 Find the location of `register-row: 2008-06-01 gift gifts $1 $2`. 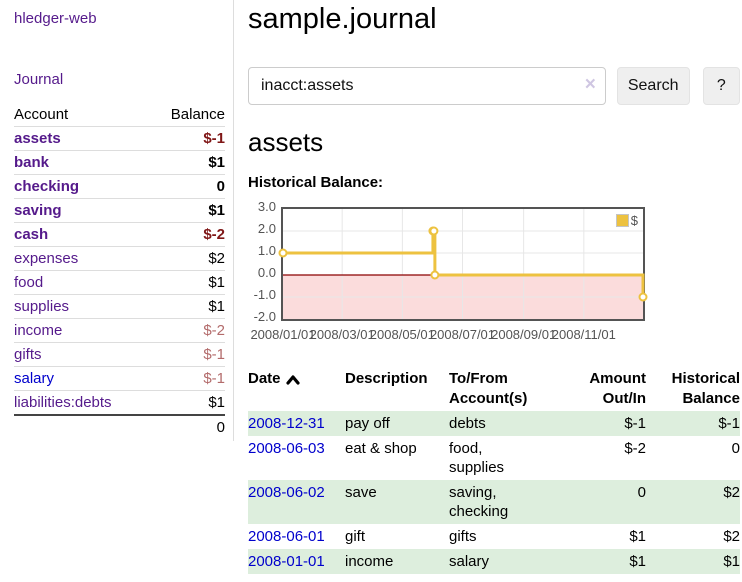

register-row: 2008-06-01 gift gifts $1 $2 is located at coordinates (494, 536).